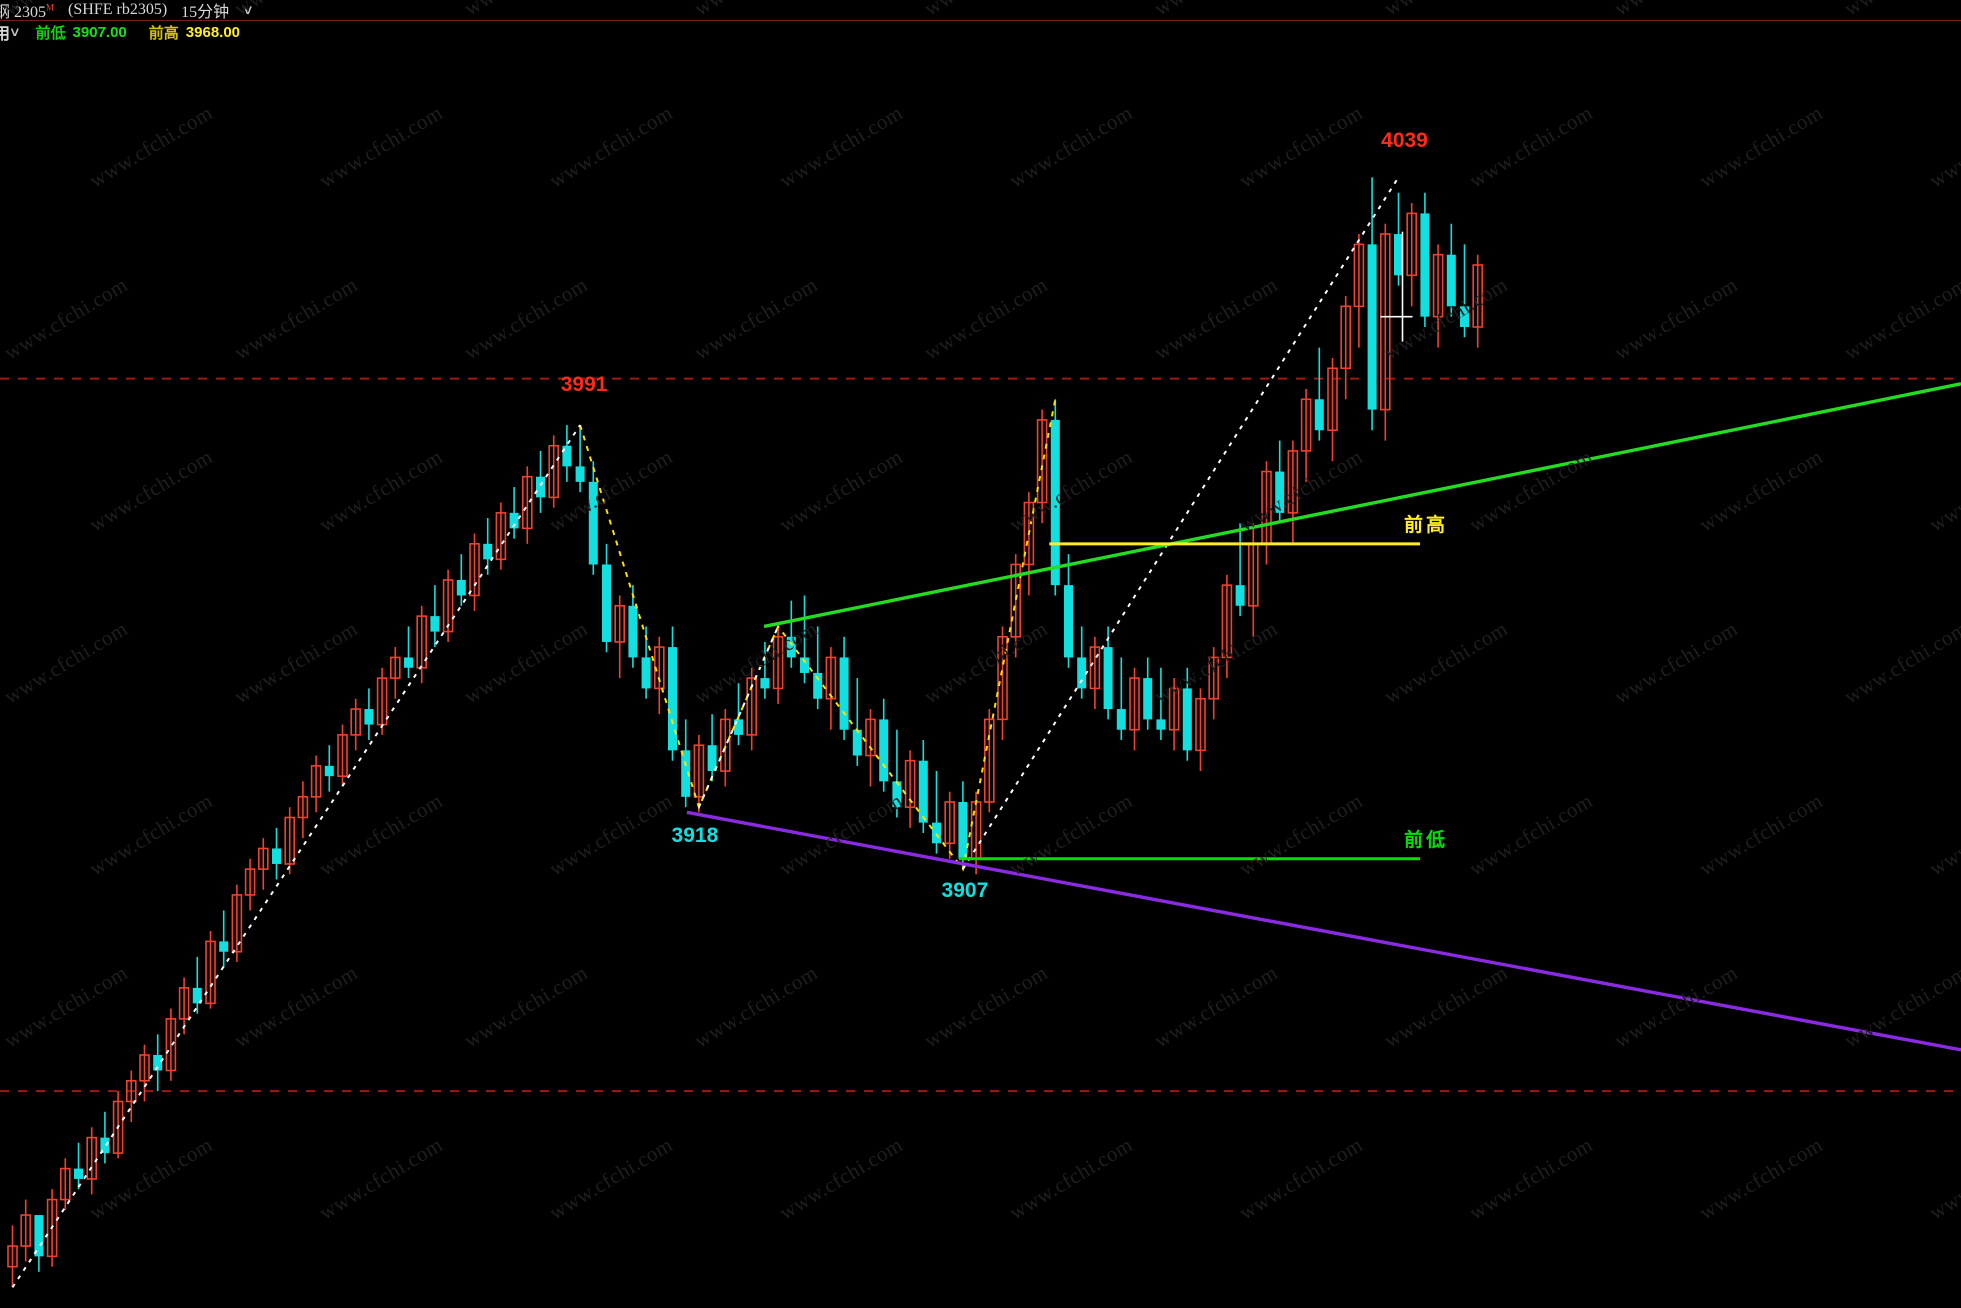 The width and height of the screenshot is (1961, 1308). What do you see at coordinates (205, 12) in the screenshot?
I see `period-label: 15分钟` at bounding box center [205, 12].